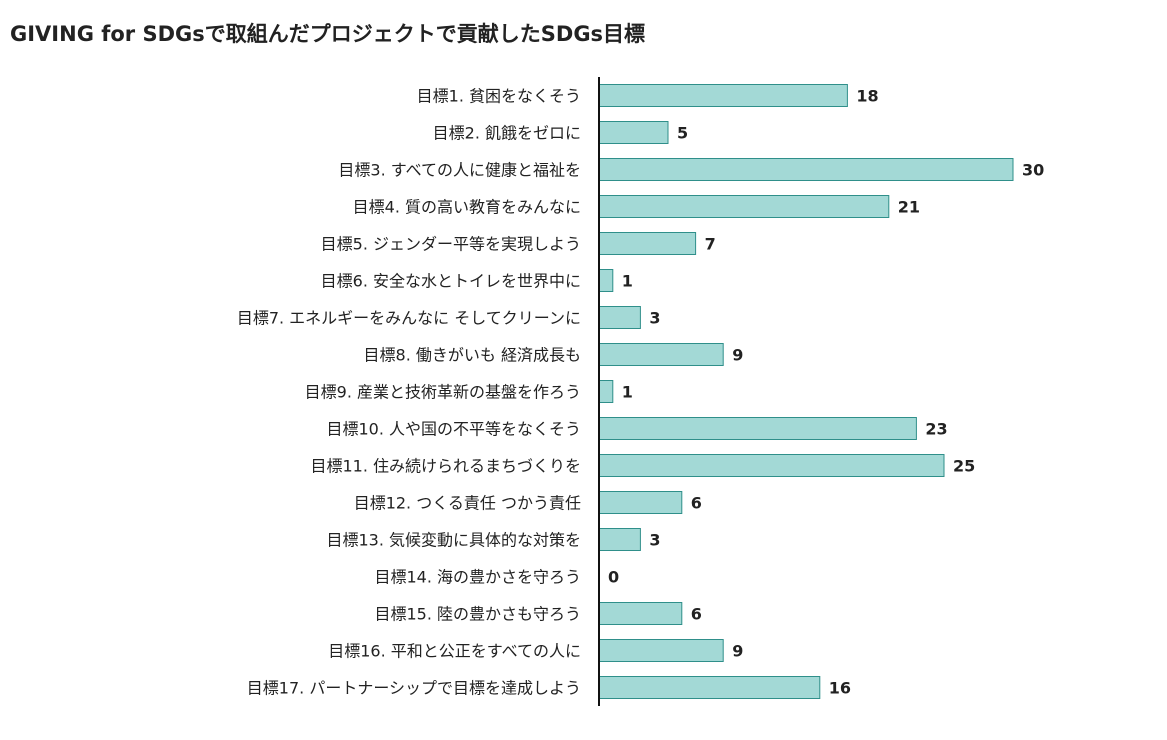  What do you see at coordinates (443, 392) in the screenshot?
I see `category-label: 目標9. 産業と技術革新の基盤を作ろう` at bounding box center [443, 392].